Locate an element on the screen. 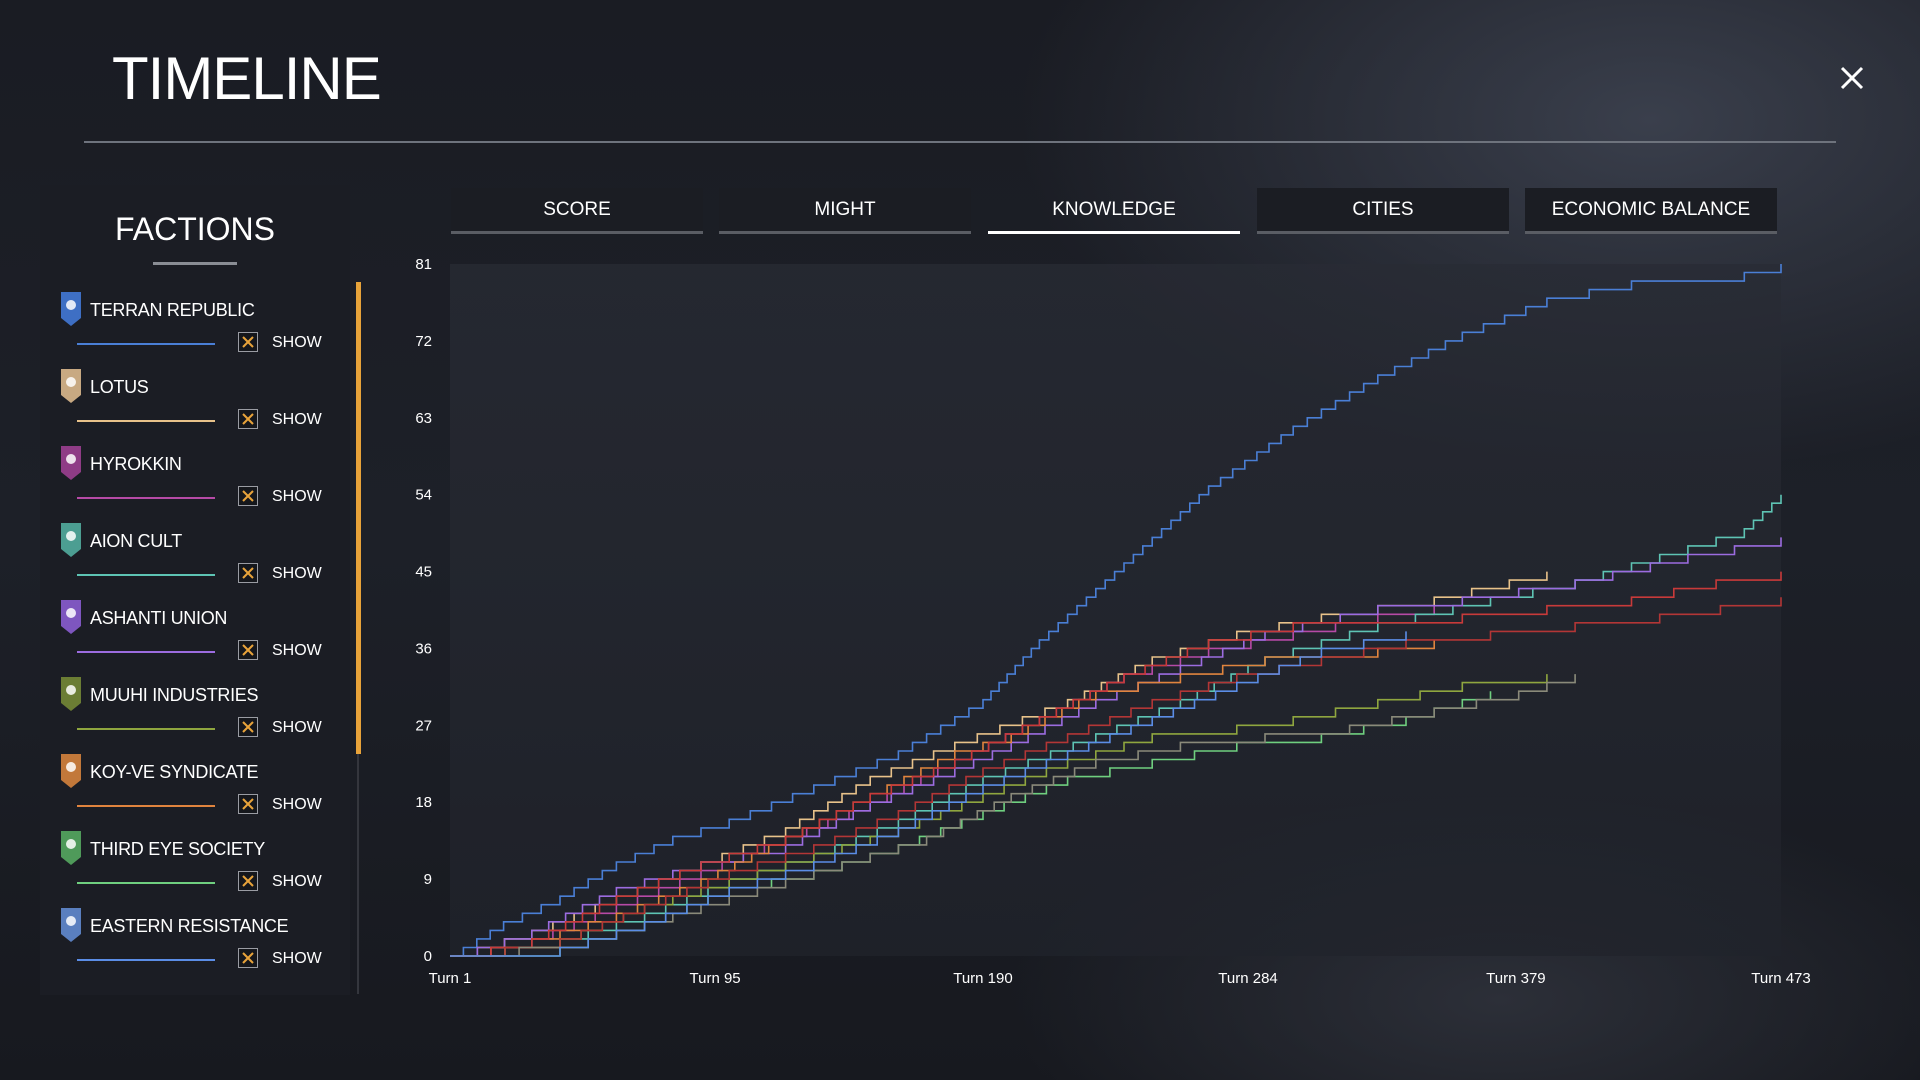 This screenshot has width=1920, height=1080. y-tick-label: 63 is located at coordinates (423, 418).